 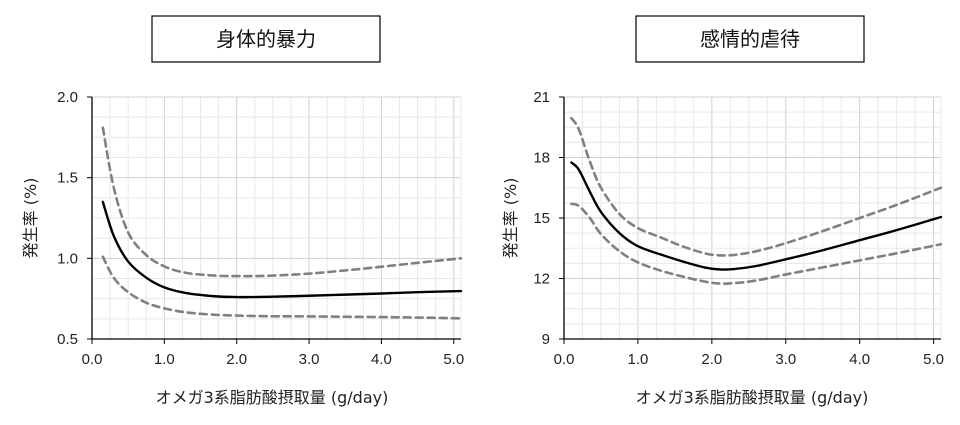 I want to click on y-tick-label: 21, so click(x=541, y=97).